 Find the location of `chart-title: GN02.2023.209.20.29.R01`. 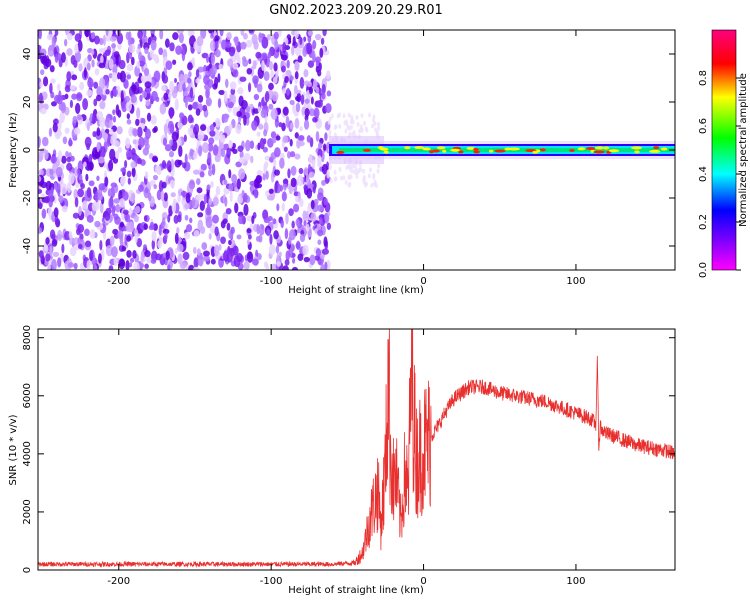

chart-title: GN02.2023.209.20.29.R01 is located at coordinates (356, 10).